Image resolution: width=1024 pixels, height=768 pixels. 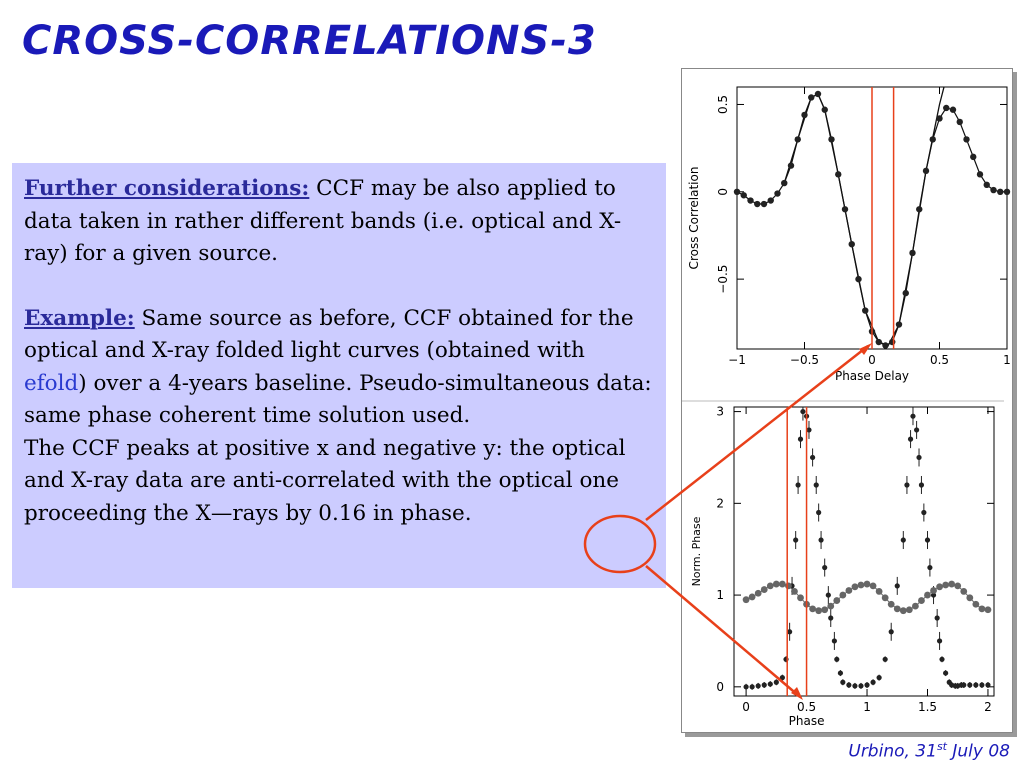 I want to click on arrowhead-ccf-peak, so click(x=865, y=349).